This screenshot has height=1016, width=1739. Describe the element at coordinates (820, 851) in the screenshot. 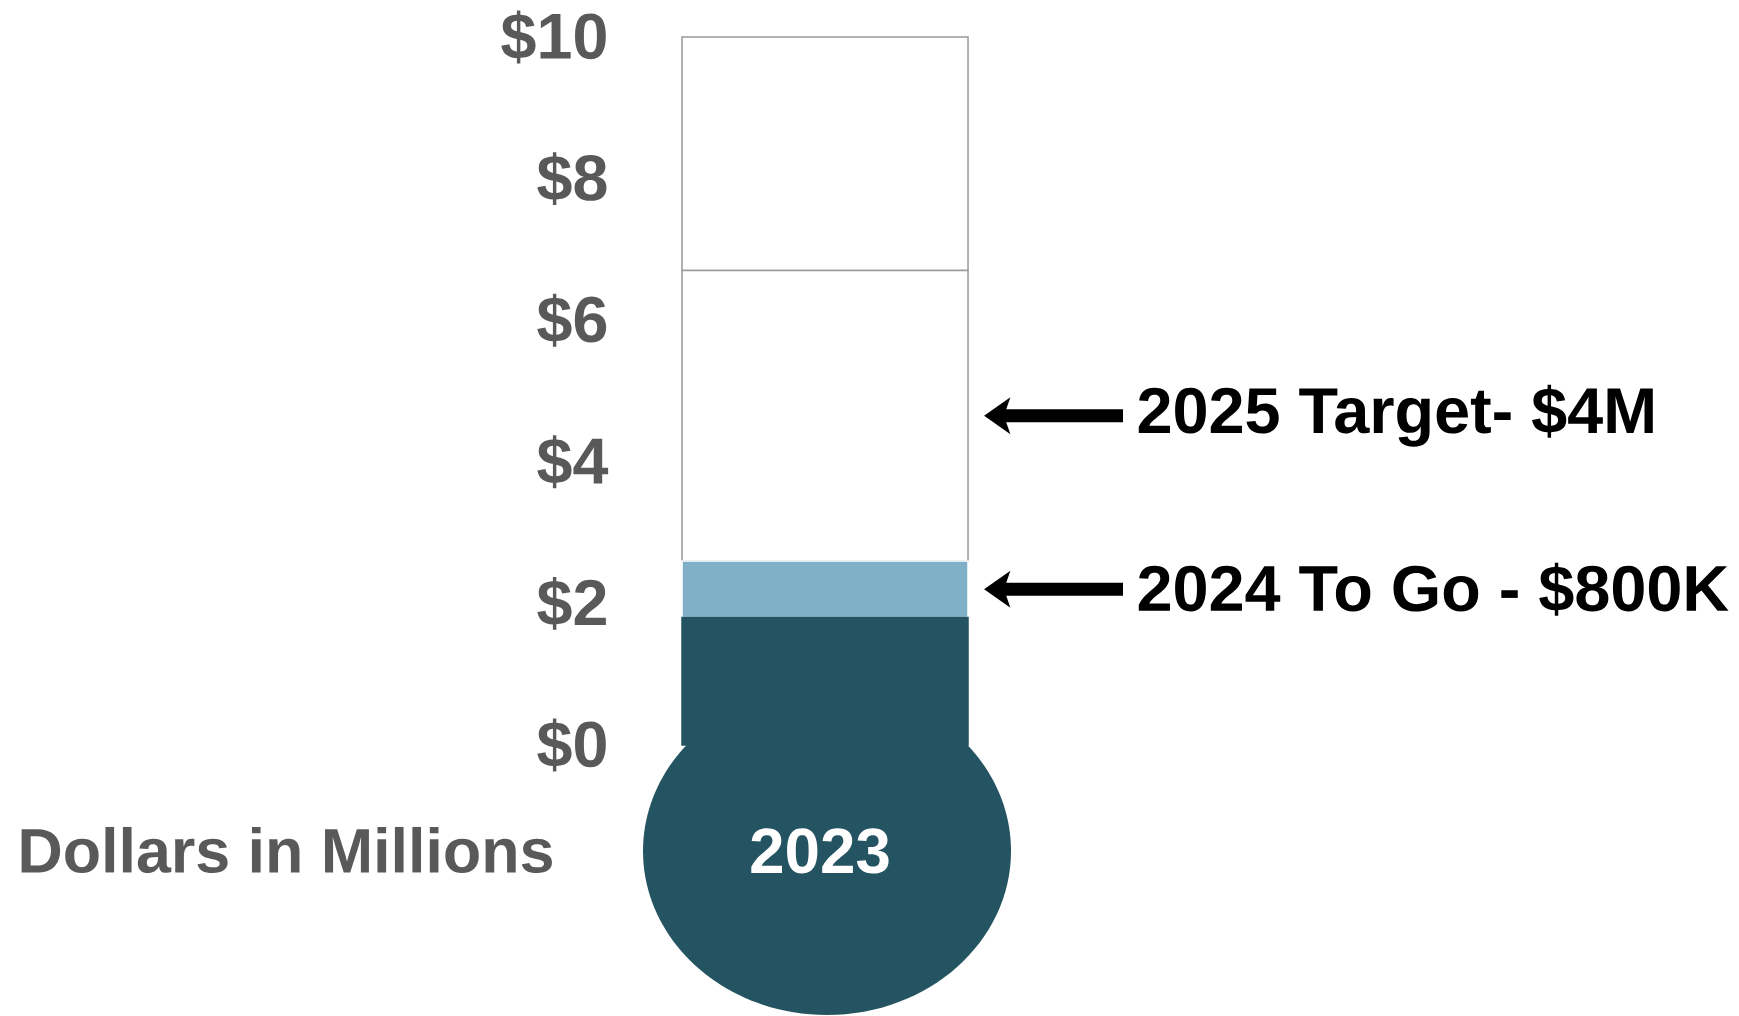

I see `text: 2023` at that location.